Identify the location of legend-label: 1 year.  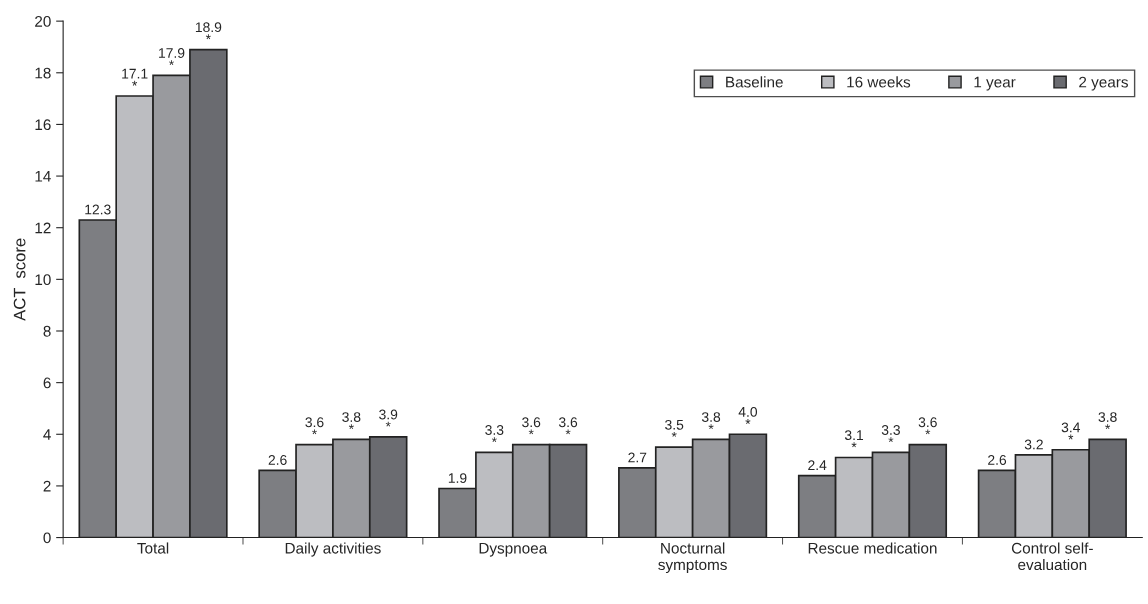
(995, 83).